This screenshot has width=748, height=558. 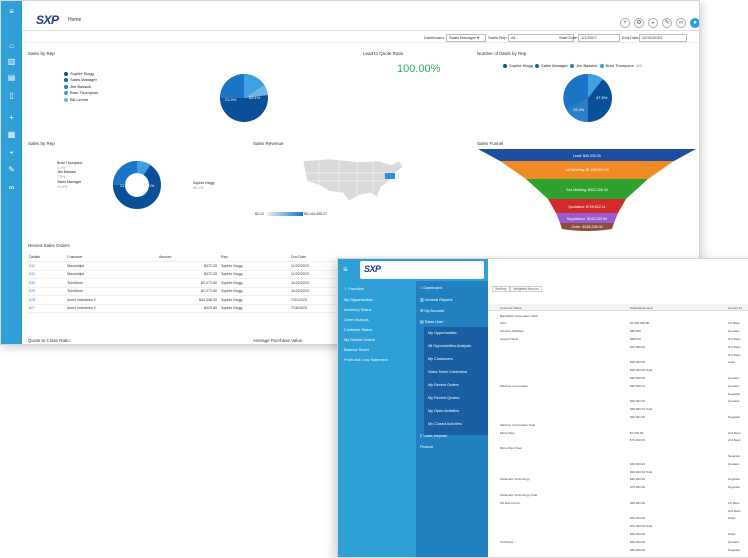 What do you see at coordinates (466, 37) in the screenshot?
I see `dashboard-select: Sales Manager ▾` at bounding box center [466, 37].